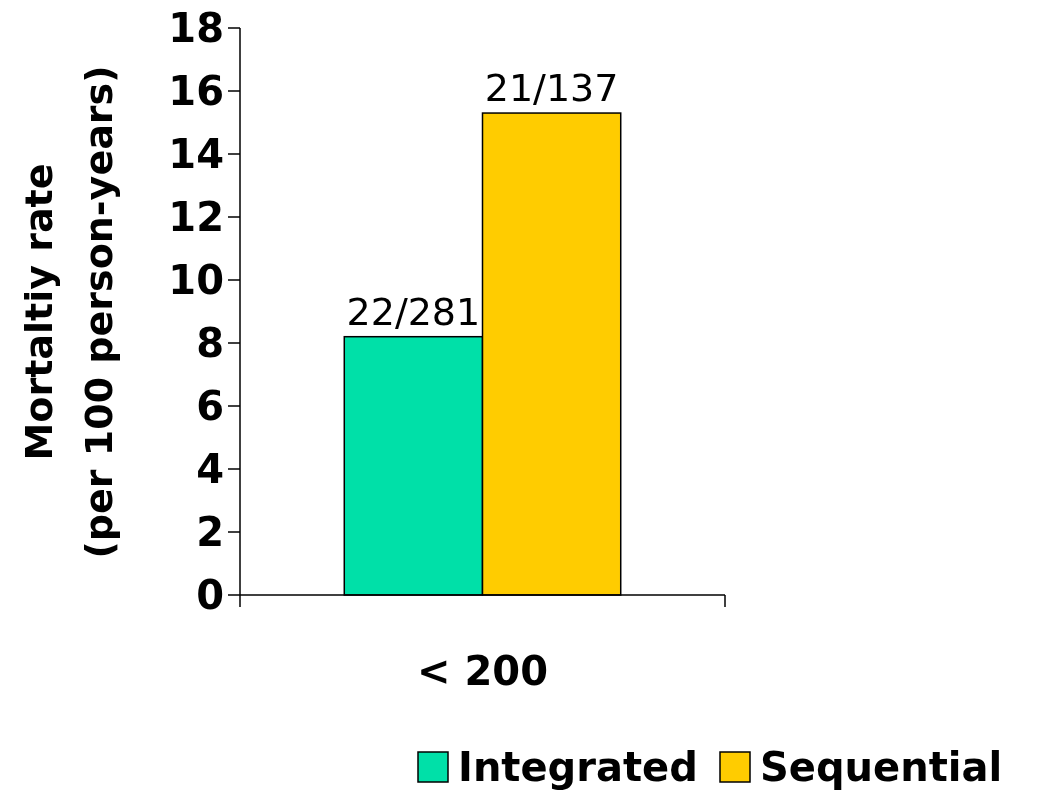 The height and width of the screenshot is (791, 1038). Describe the element at coordinates (881, 767) in the screenshot. I see `legend-label: Sequential` at that location.